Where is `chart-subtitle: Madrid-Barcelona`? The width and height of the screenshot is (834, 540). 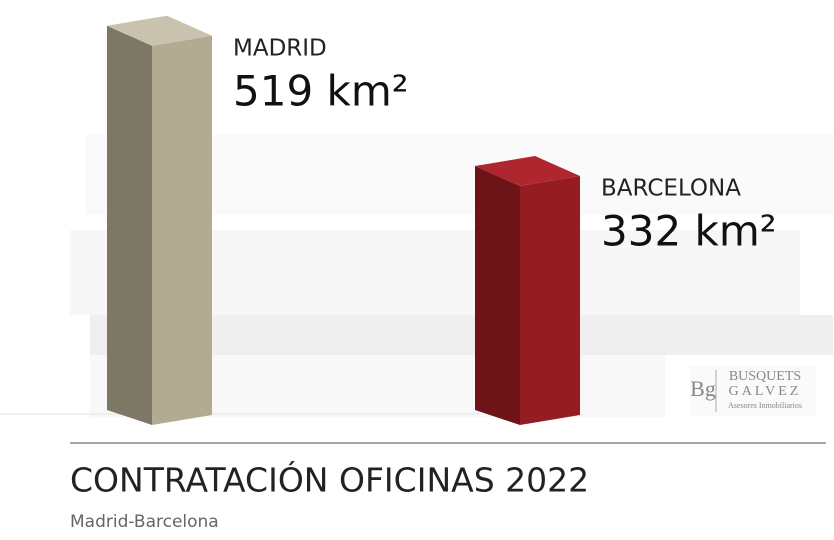 chart-subtitle: Madrid-Barcelona is located at coordinates (144, 522).